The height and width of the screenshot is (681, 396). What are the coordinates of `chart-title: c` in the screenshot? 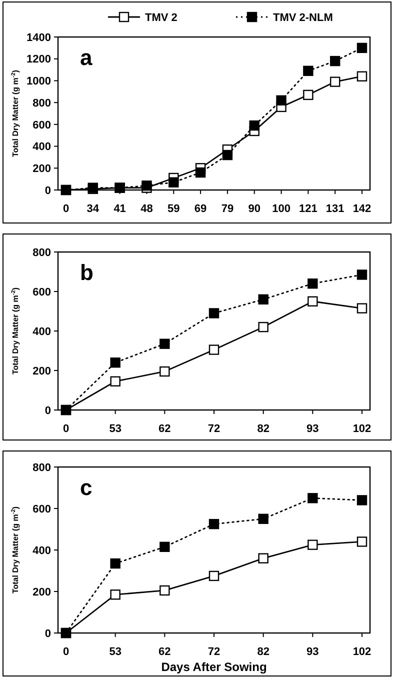 It's located at (86, 487).